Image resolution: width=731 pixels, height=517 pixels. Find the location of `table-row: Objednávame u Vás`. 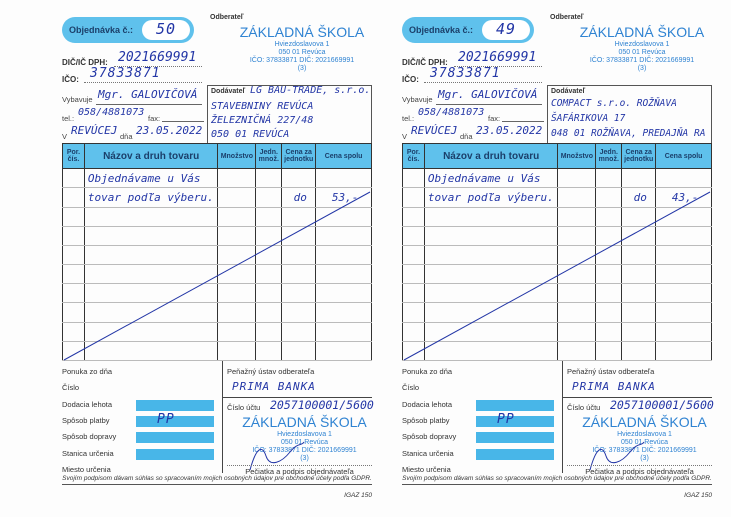

table-row: Objednávame u Vás is located at coordinates (557, 178).